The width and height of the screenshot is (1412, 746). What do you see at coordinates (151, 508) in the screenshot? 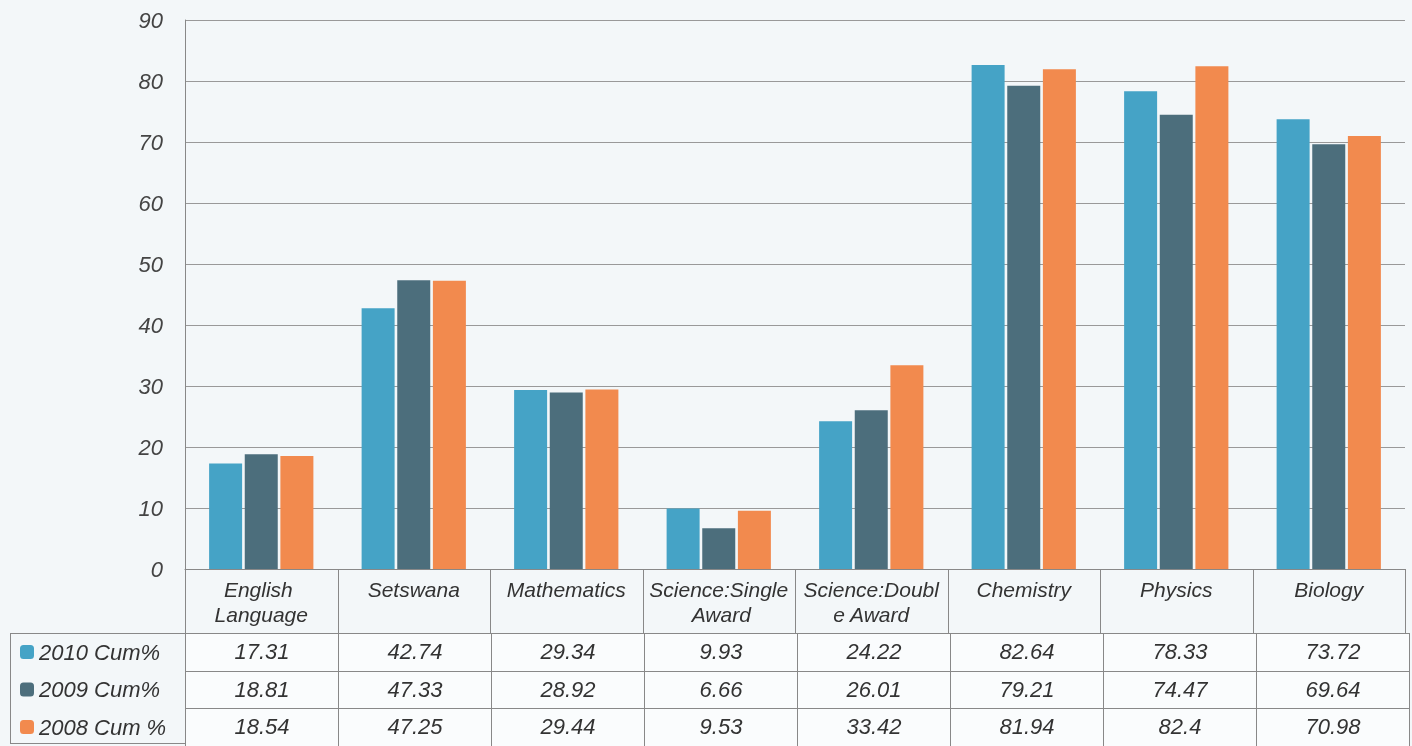
I see `y-tick-label: 10` at bounding box center [151, 508].